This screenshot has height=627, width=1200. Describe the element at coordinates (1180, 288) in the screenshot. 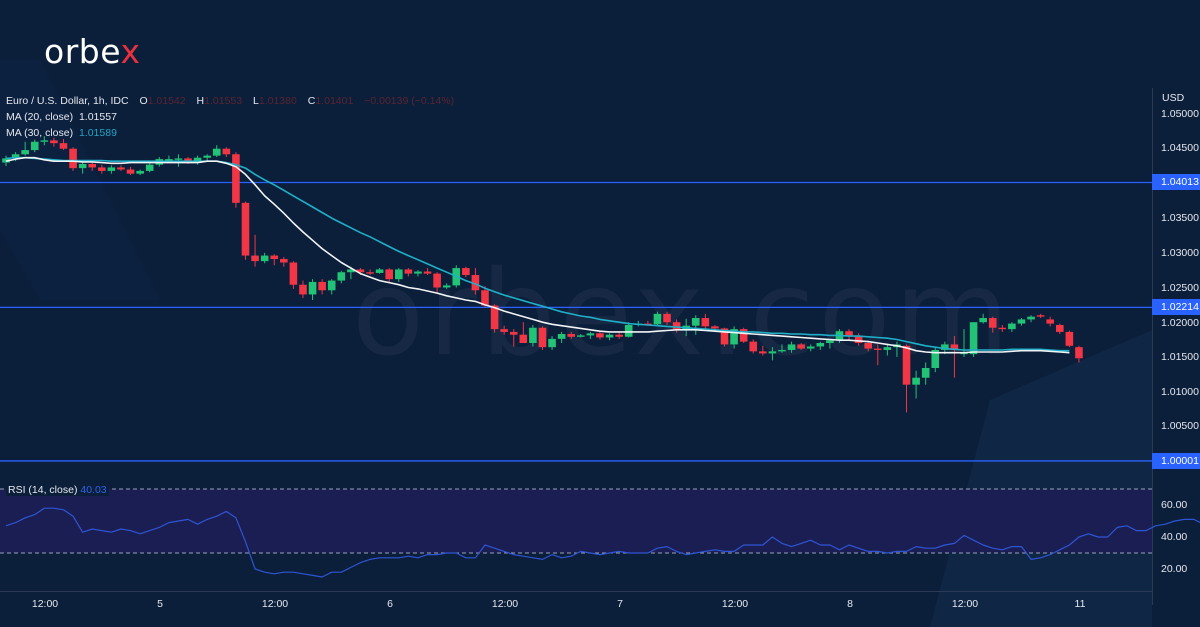

I see `price-tick-label: 1.02500` at that location.